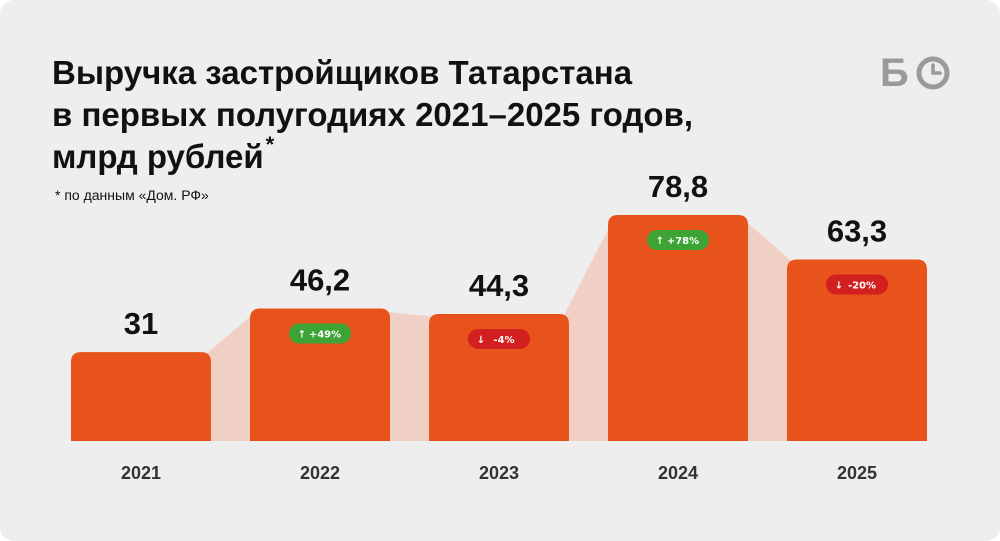 The height and width of the screenshot is (541, 1000). I want to click on title-line-1: Выручка застройщиков Татарстана, so click(342, 72).